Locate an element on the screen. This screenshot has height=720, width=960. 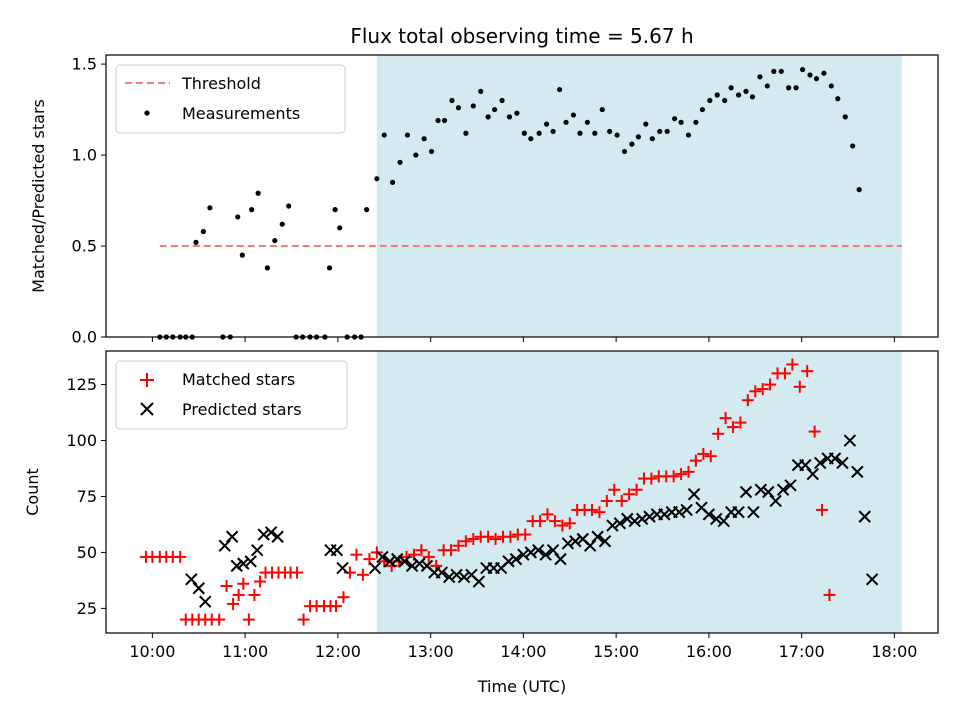
ratio-legend-box is located at coordinates (230, 99).